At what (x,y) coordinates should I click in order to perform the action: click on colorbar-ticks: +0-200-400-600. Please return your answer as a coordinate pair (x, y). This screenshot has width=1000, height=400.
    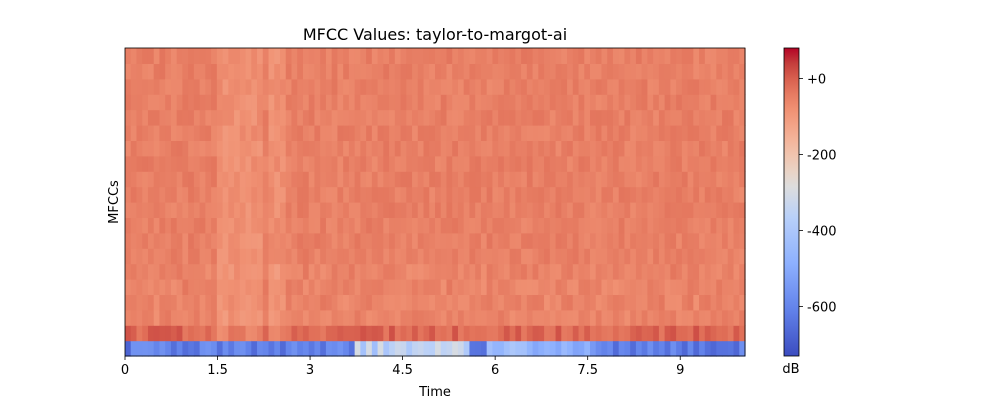
    Looking at the image, I should click on (818, 194).